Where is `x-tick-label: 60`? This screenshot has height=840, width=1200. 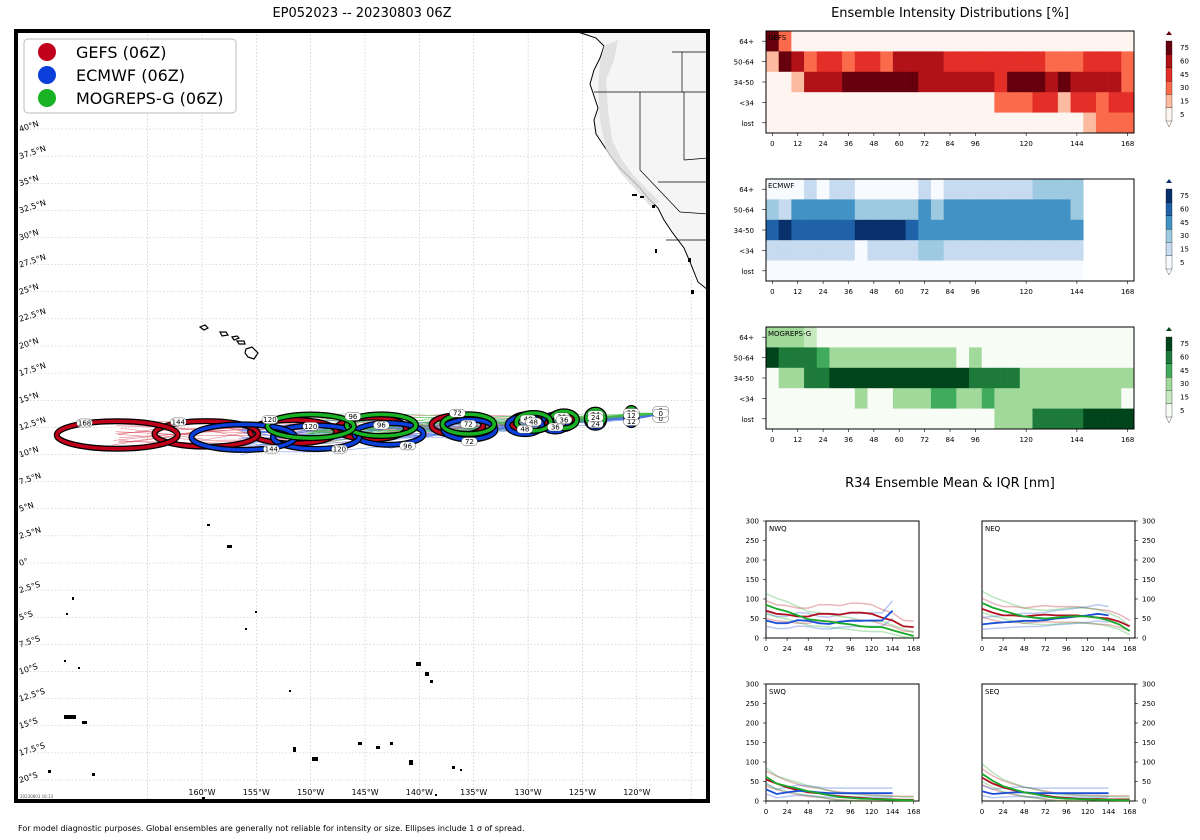
x-tick-label: 60 is located at coordinates (899, 440).